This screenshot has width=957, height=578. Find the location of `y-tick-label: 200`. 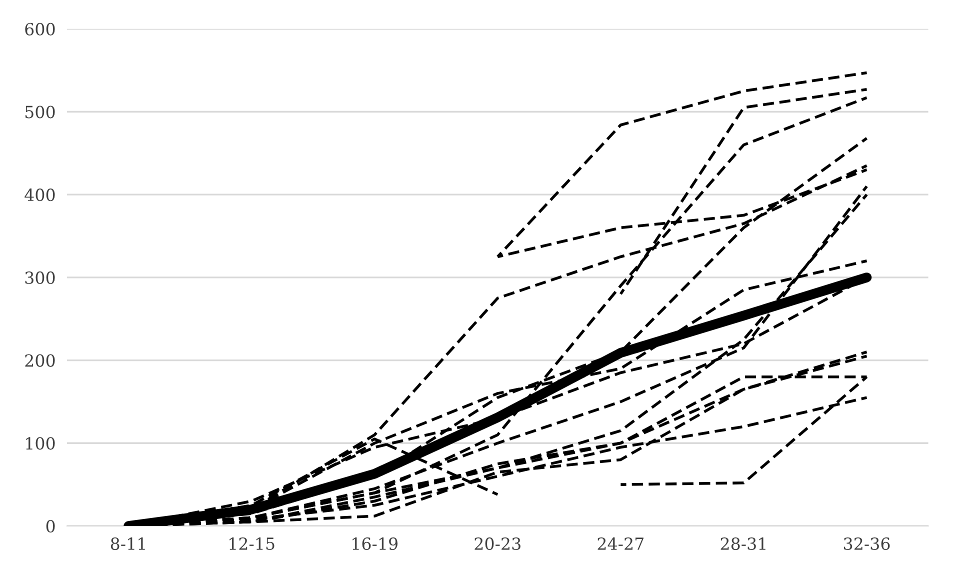

y-tick-label: 200 is located at coordinates (40, 360).